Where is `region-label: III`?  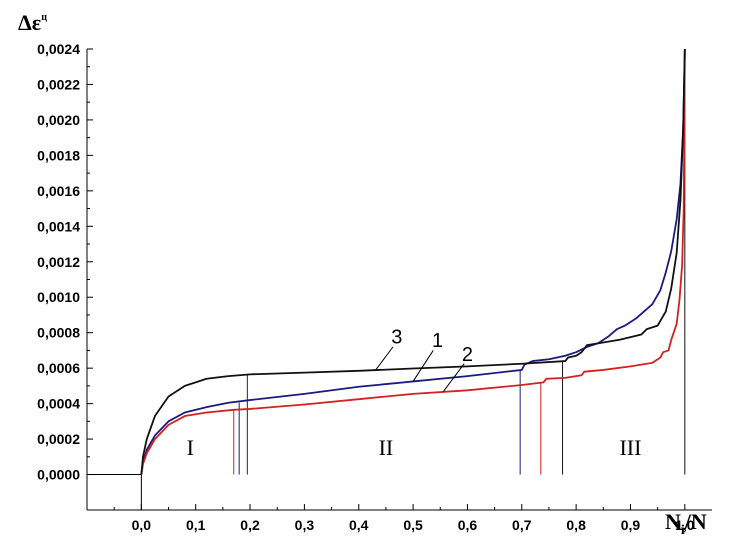 region-label: III is located at coordinates (630, 447).